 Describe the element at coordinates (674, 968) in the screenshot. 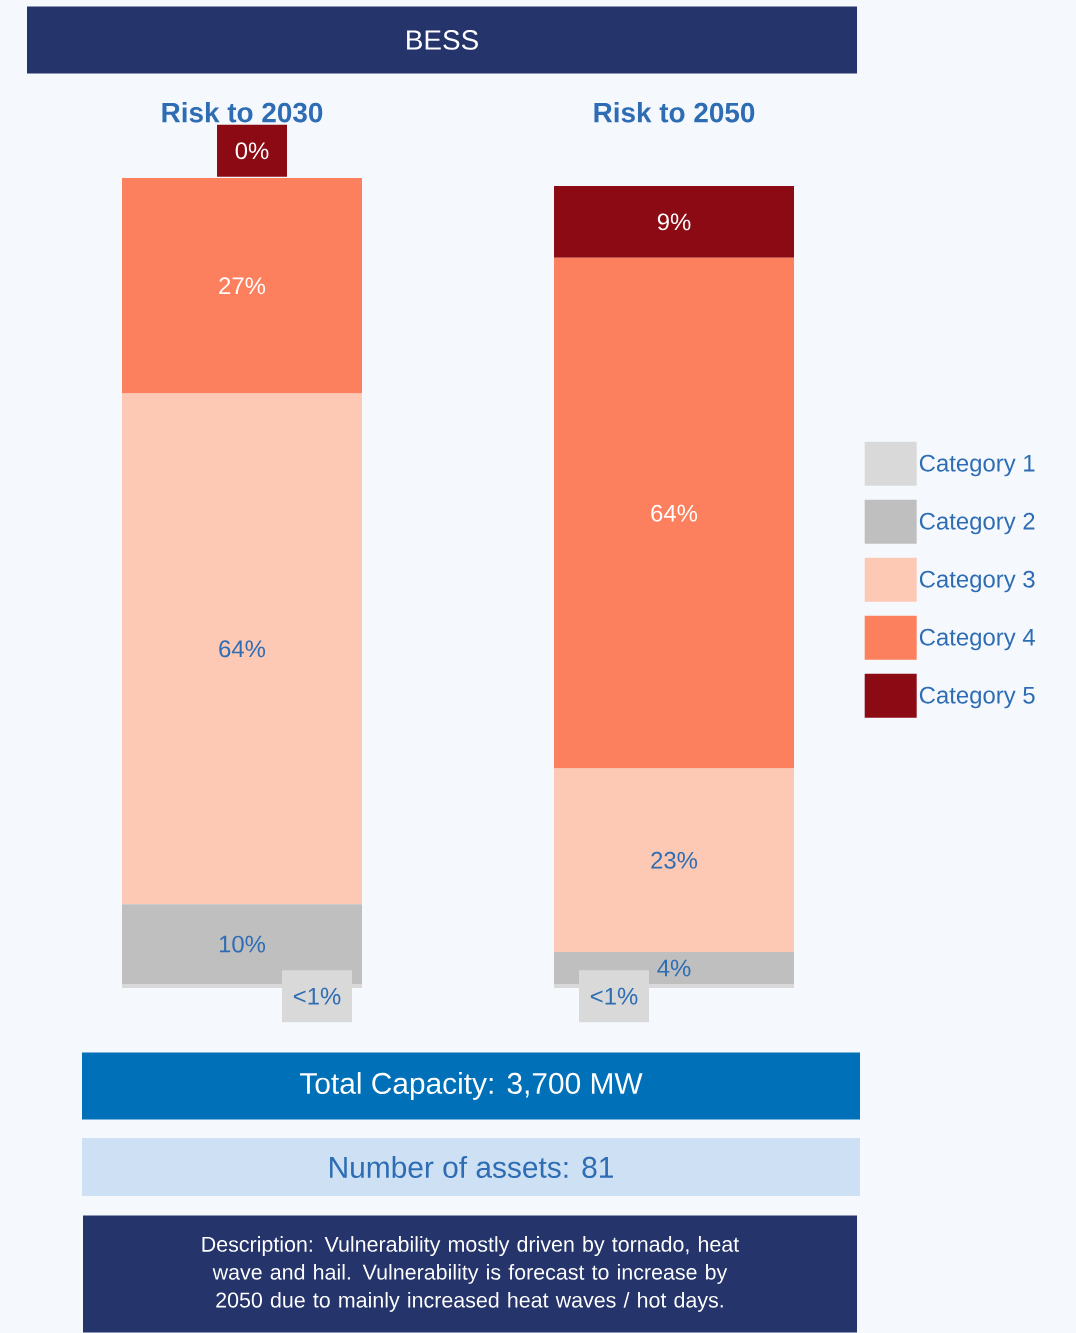

I see `data-label: 4%` at that location.